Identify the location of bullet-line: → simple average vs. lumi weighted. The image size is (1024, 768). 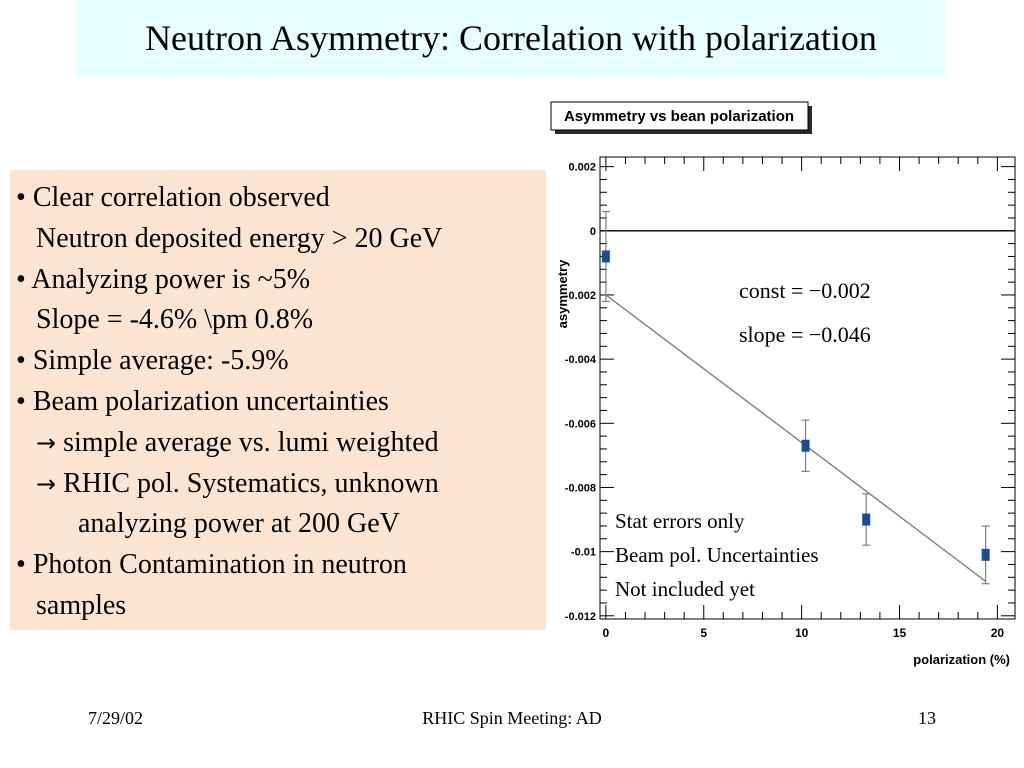
(281, 443).